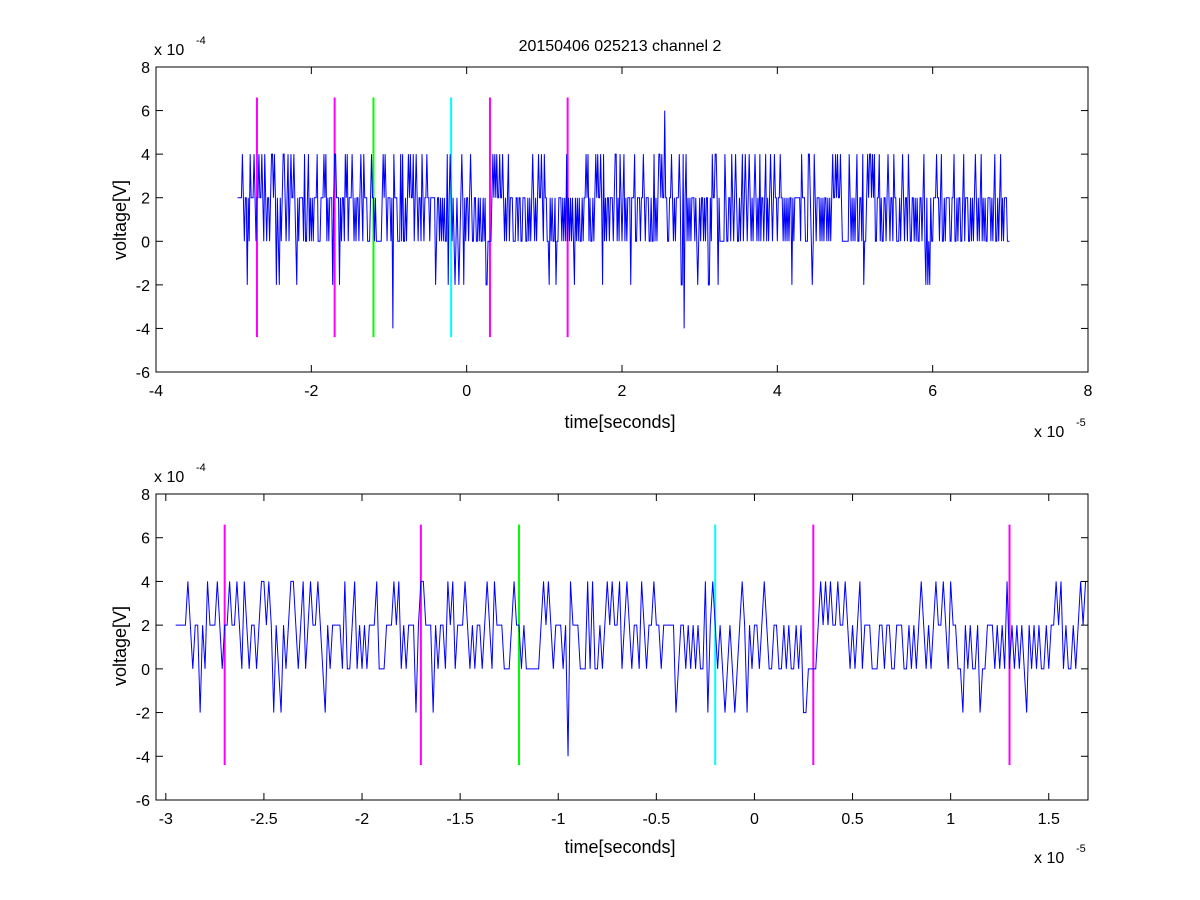 This screenshot has height=900, width=1200. I want to click on x-tick-label: -4, so click(156, 391).